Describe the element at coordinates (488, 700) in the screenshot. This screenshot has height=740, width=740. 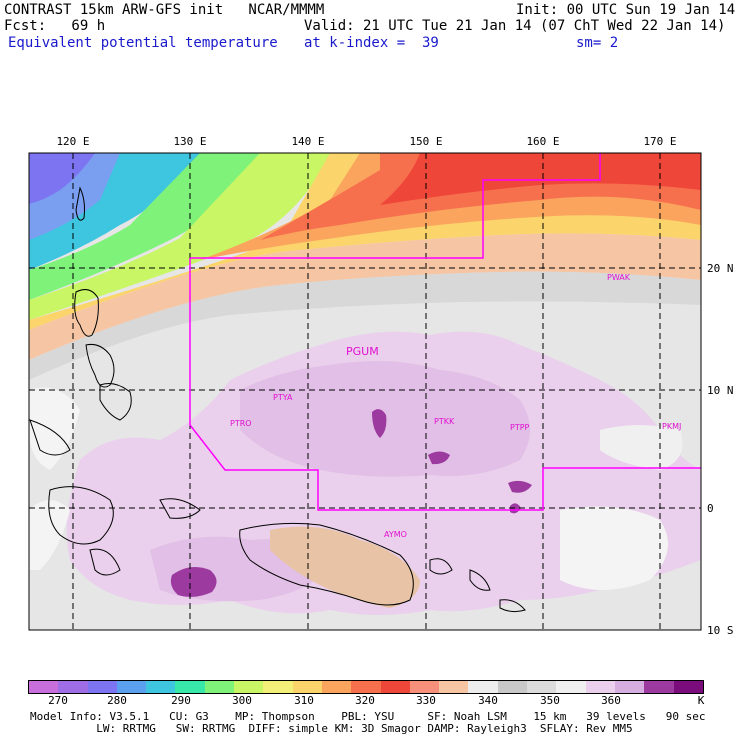
I see `colorbar-tick: 340` at that location.